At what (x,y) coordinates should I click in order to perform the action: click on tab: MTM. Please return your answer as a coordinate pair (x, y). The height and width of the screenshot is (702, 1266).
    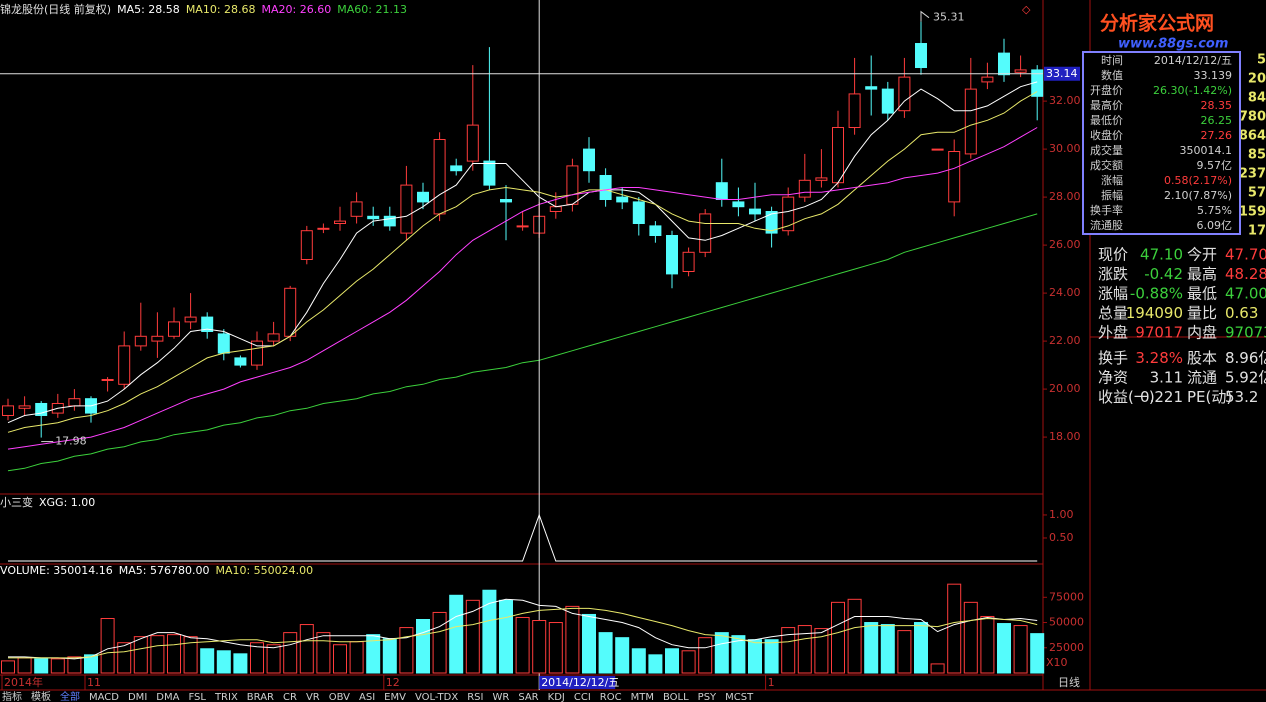
    Looking at the image, I should click on (642, 697).